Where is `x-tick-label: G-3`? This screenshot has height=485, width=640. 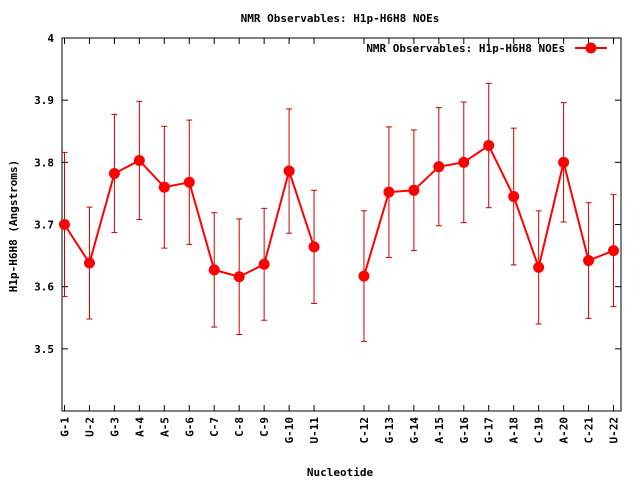
x-tick-label: G-3 is located at coordinates (114, 427).